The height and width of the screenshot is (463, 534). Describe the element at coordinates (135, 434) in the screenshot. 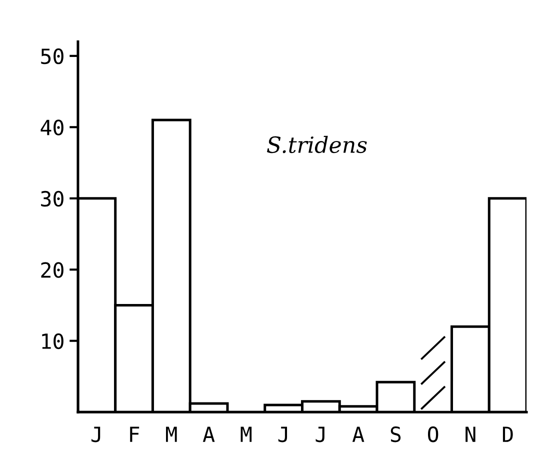

I see `x-tick-label: F` at that location.